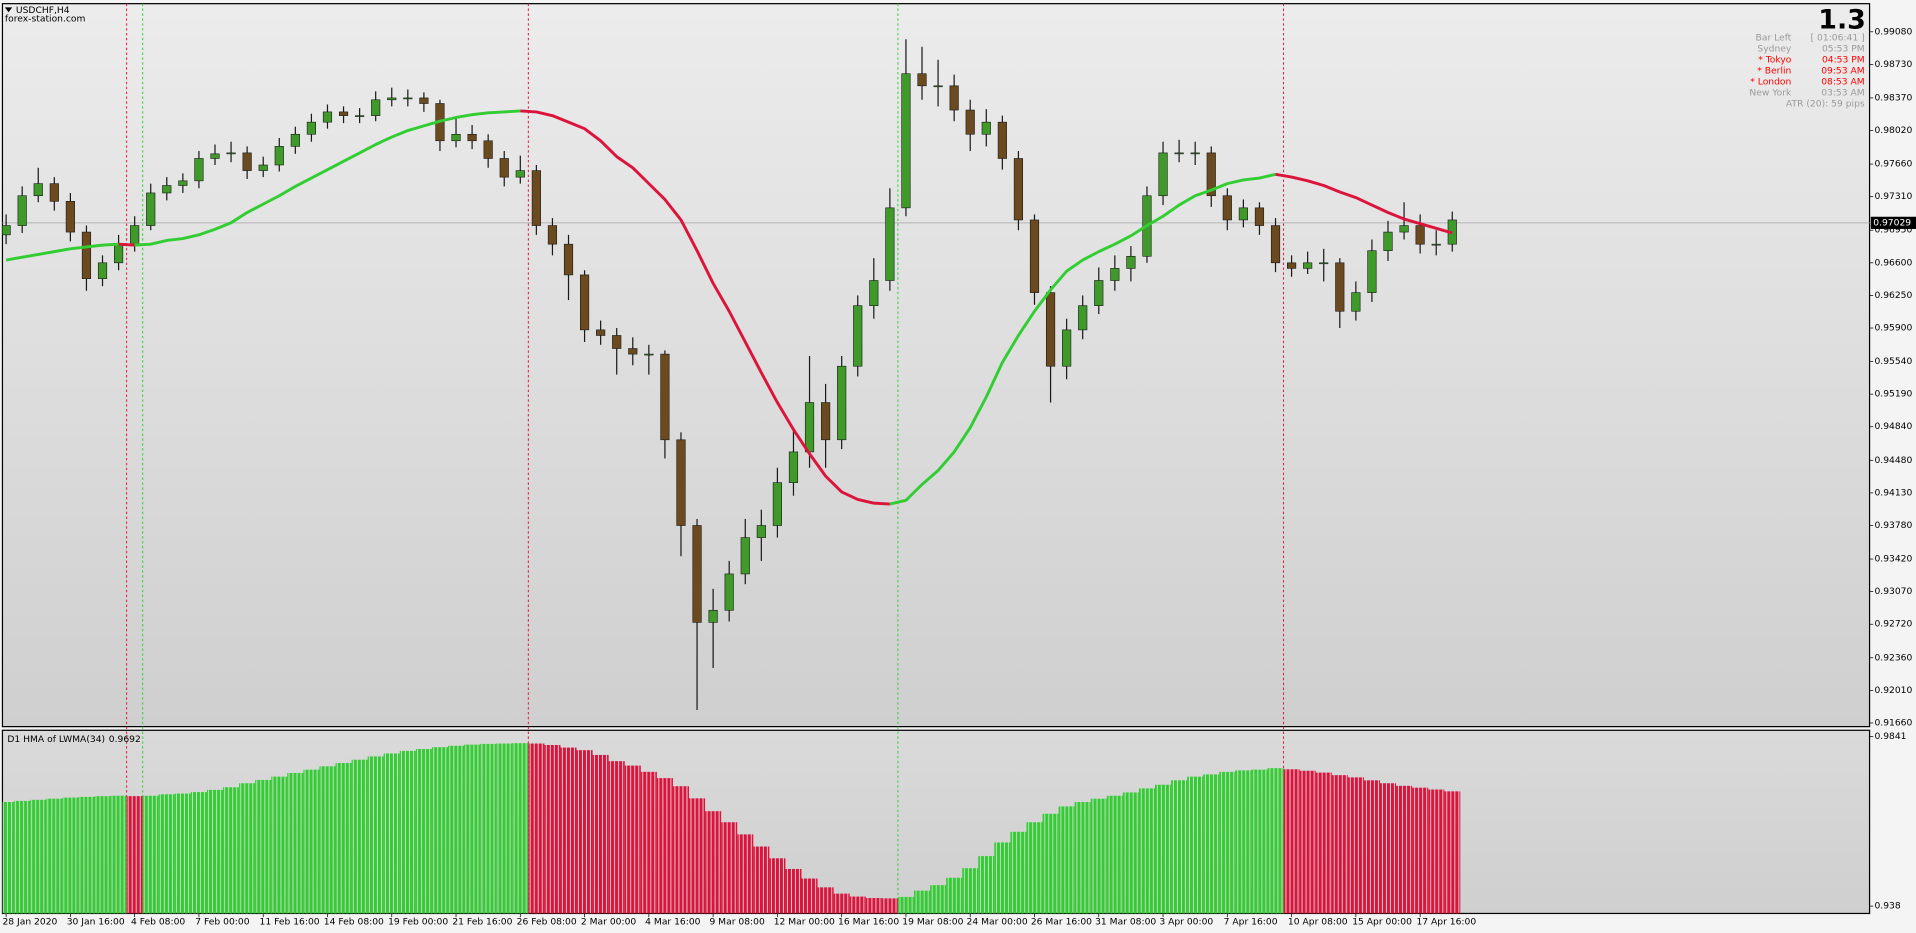 Image resolution: width=1916 pixels, height=933 pixels. What do you see at coordinates (1893, 657) in the screenshot?
I see `y-tick-label: 0.92360` at bounding box center [1893, 657].